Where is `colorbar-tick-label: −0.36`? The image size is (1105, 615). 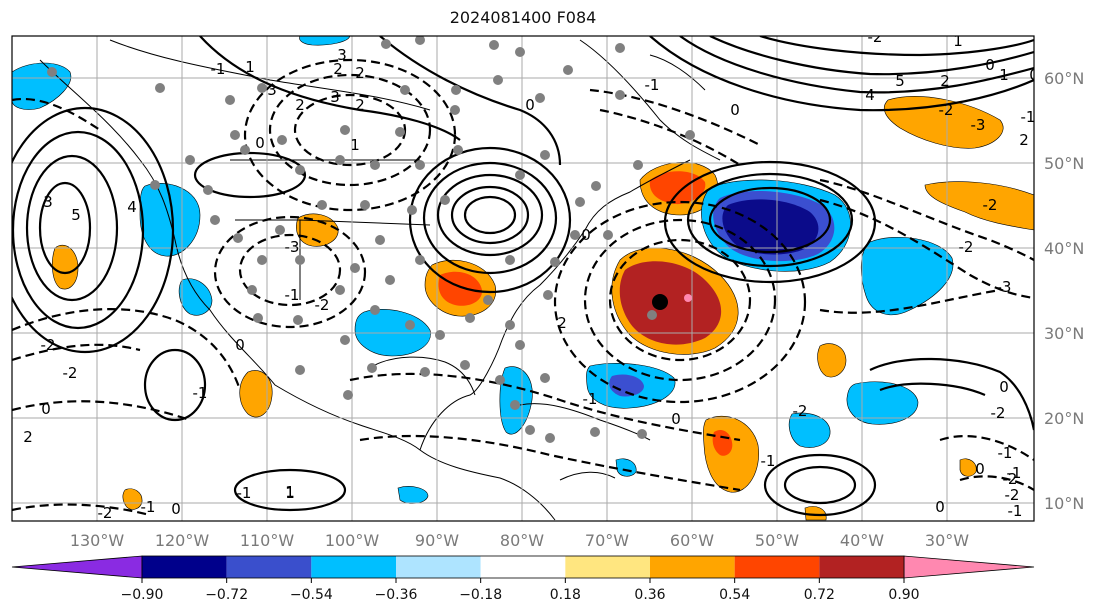 colorbar-tick-label: −0.36 is located at coordinates (396, 595).